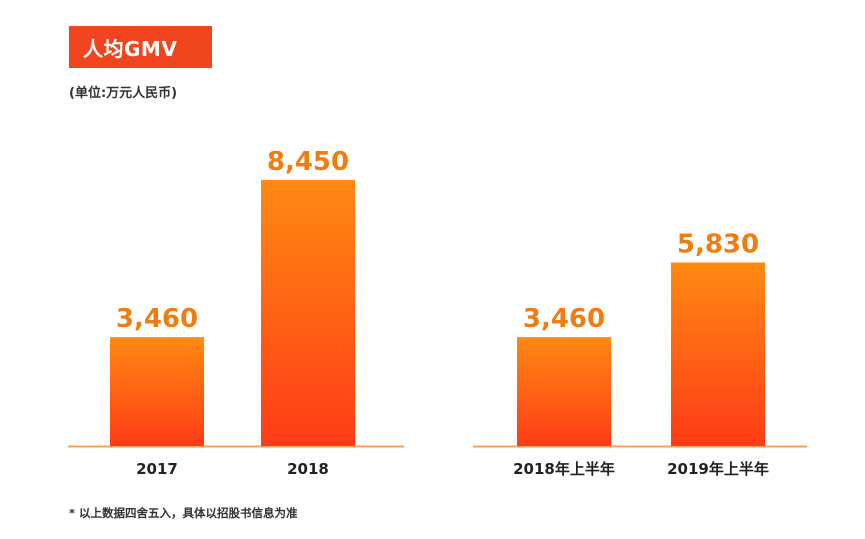  I want to click on value-label-1-2: 8,450, so click(308, 162).